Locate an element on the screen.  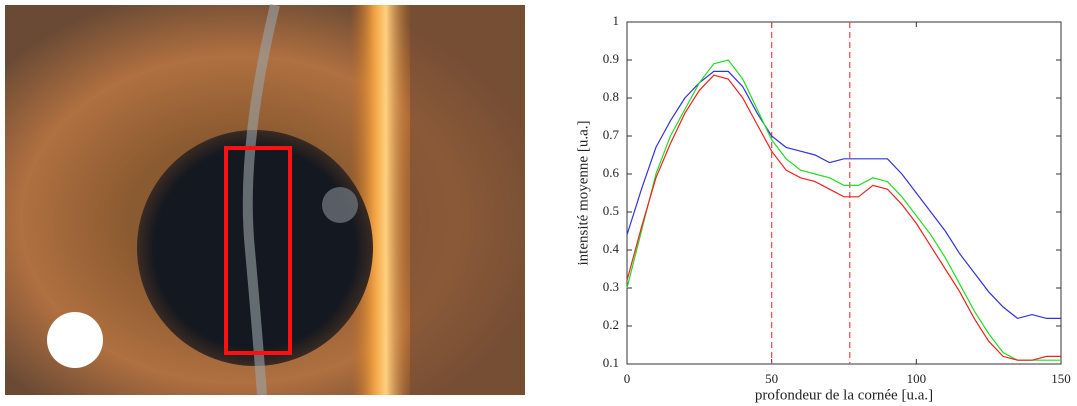
y-axis-label: intensité moyenne [u.a.] is located at coordinates (583, 193).